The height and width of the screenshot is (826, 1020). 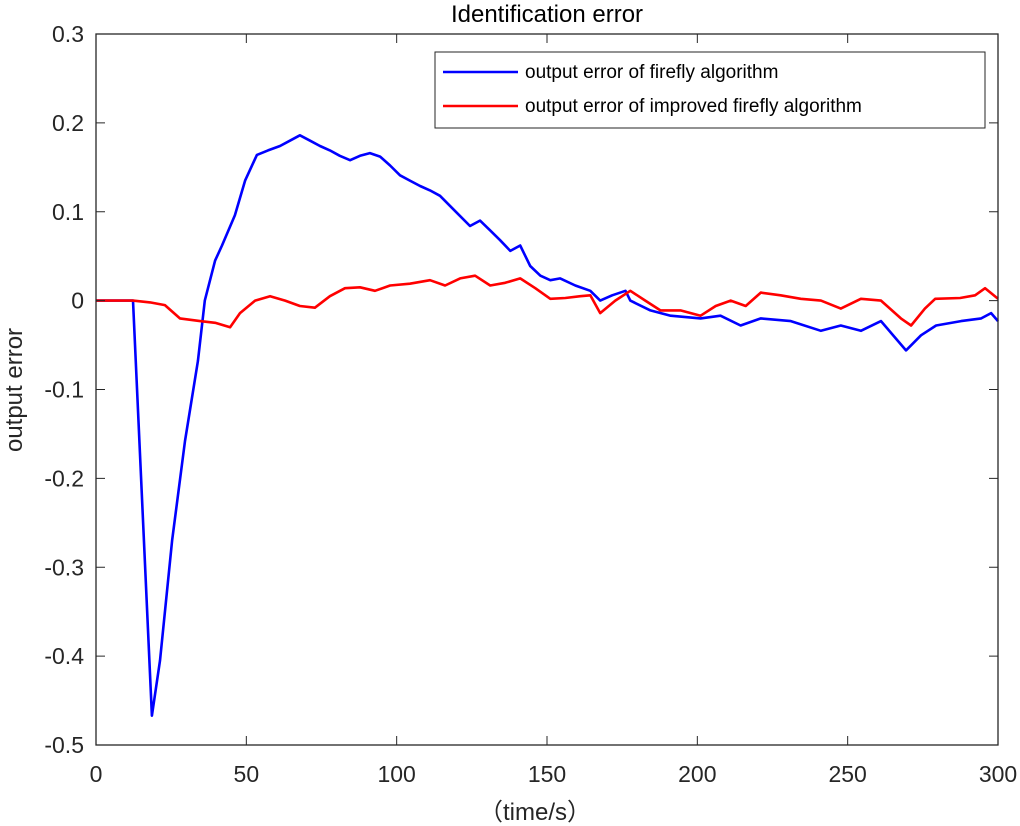 I want to click on y-tick-label: -0.1, so click(x=64, y=390).